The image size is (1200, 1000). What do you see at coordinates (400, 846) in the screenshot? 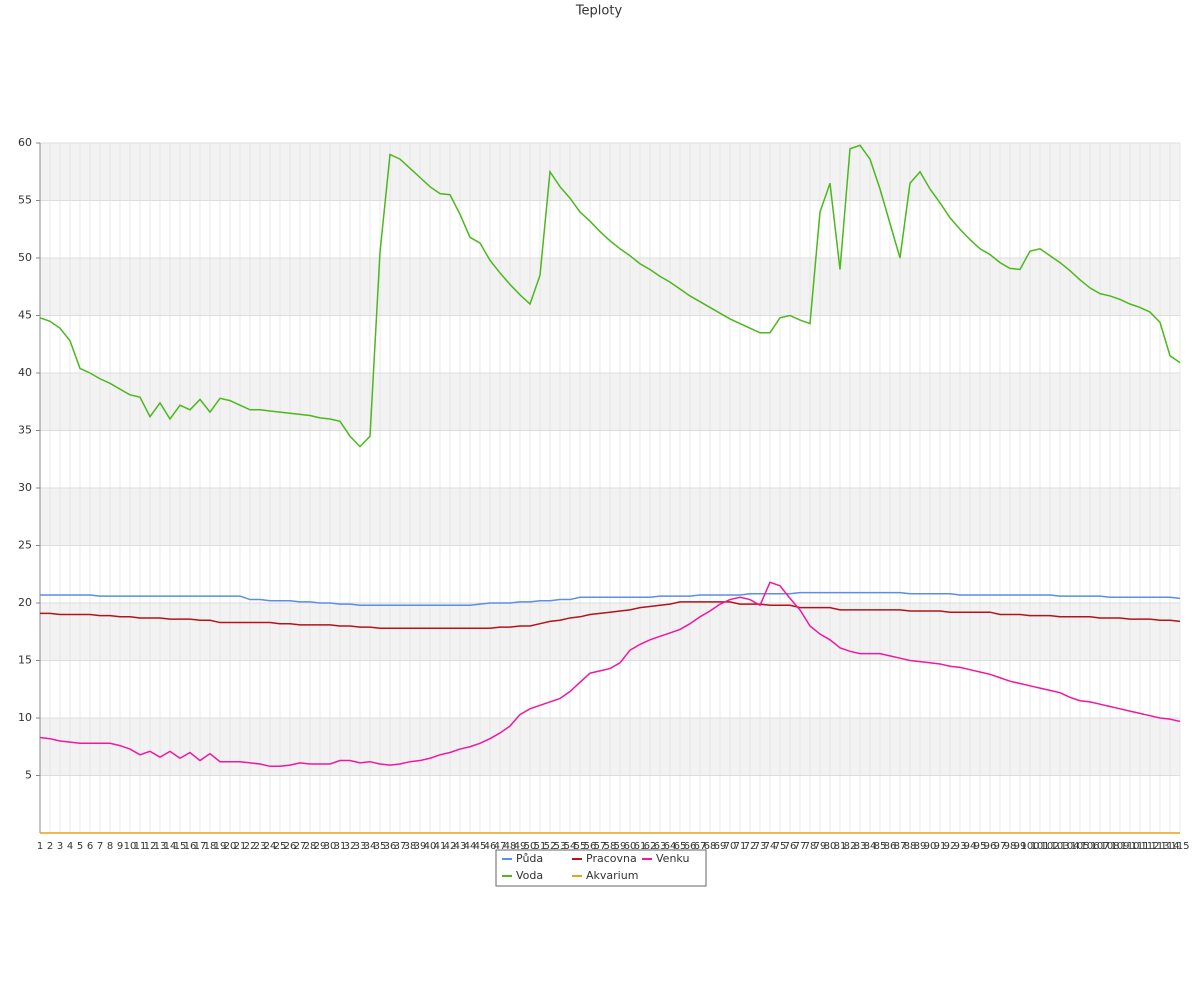
I see `x-tick-label: 37` at bounding box center [400, 846].